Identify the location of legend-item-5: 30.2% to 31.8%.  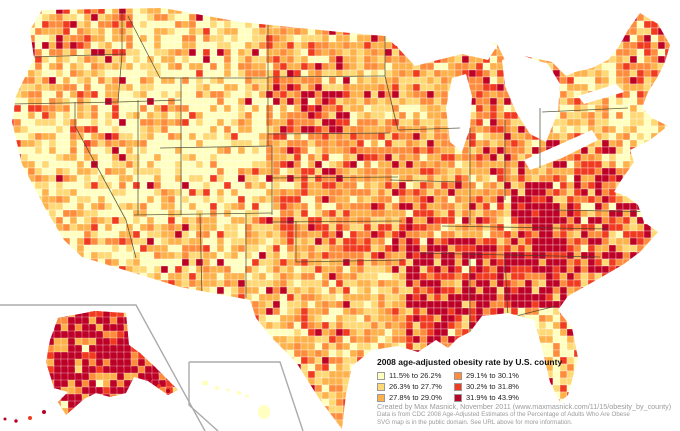
(508, 386).